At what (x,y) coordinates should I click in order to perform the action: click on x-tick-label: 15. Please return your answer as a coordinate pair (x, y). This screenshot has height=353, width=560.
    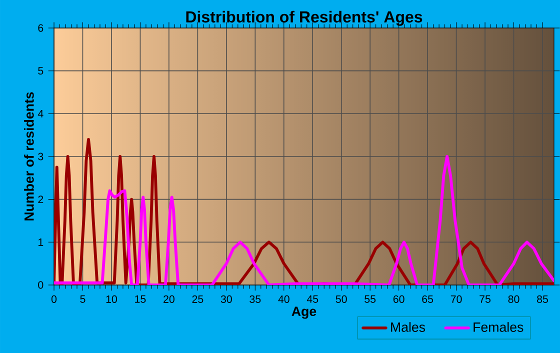
    Looking at the image, I should click on (140, 299).